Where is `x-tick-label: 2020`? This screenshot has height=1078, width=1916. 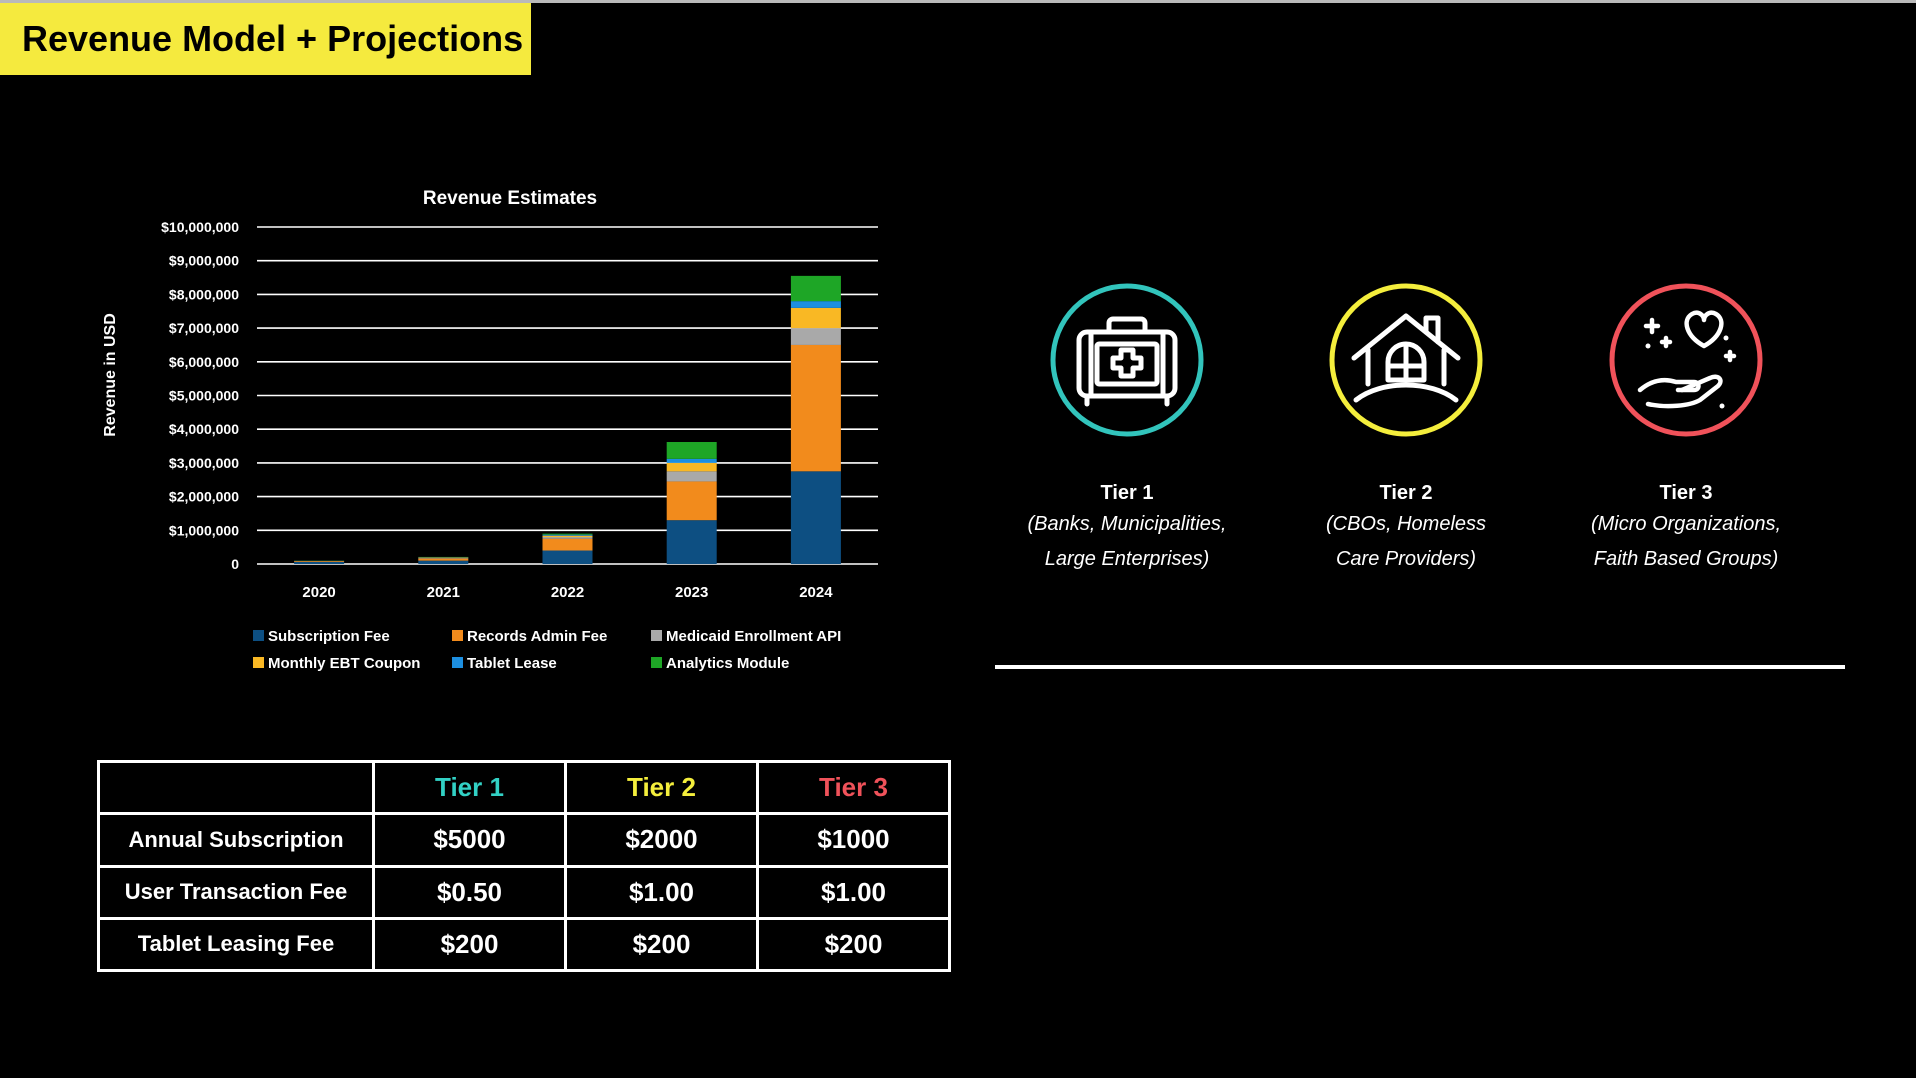 x-tick-label: 2020 is located at coordinates (318, 592).